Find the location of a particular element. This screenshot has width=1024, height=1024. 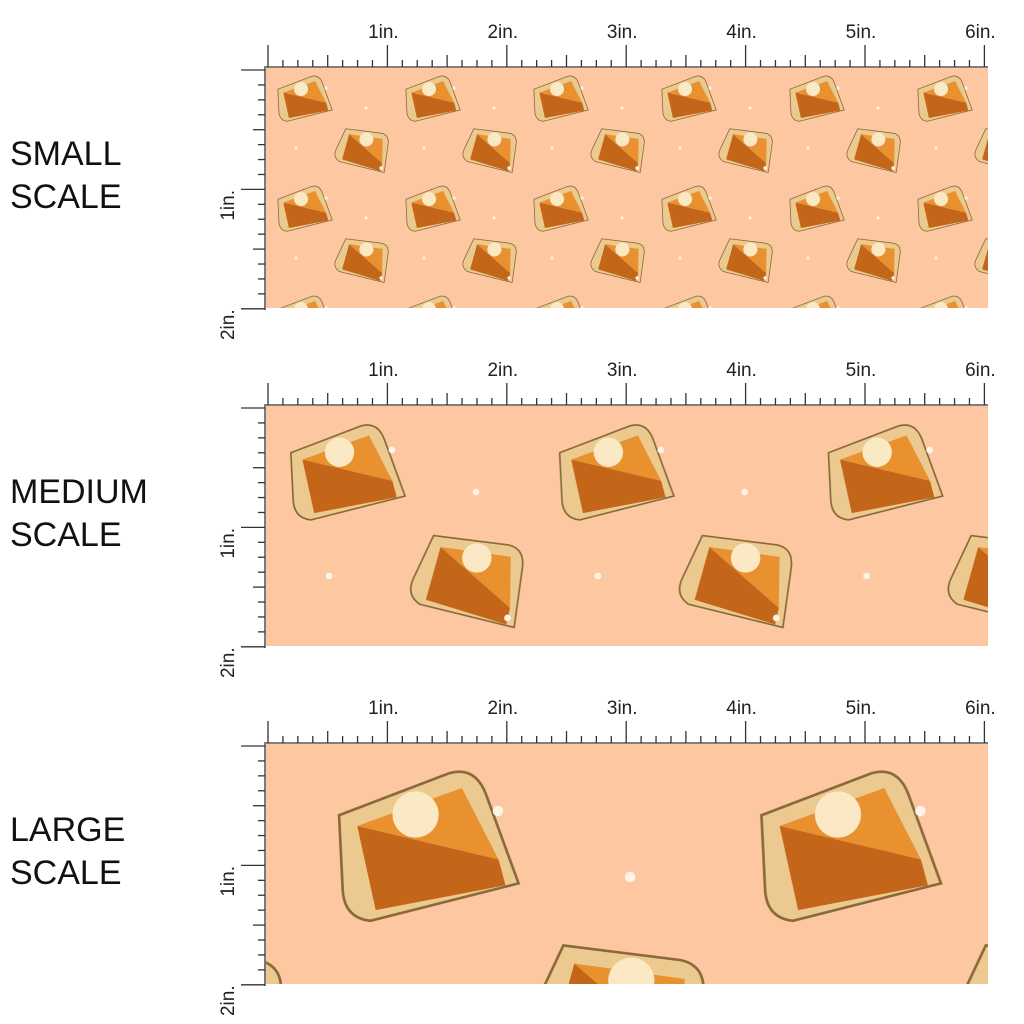

scale-label: SMALL is located at coordinates (66, 154).